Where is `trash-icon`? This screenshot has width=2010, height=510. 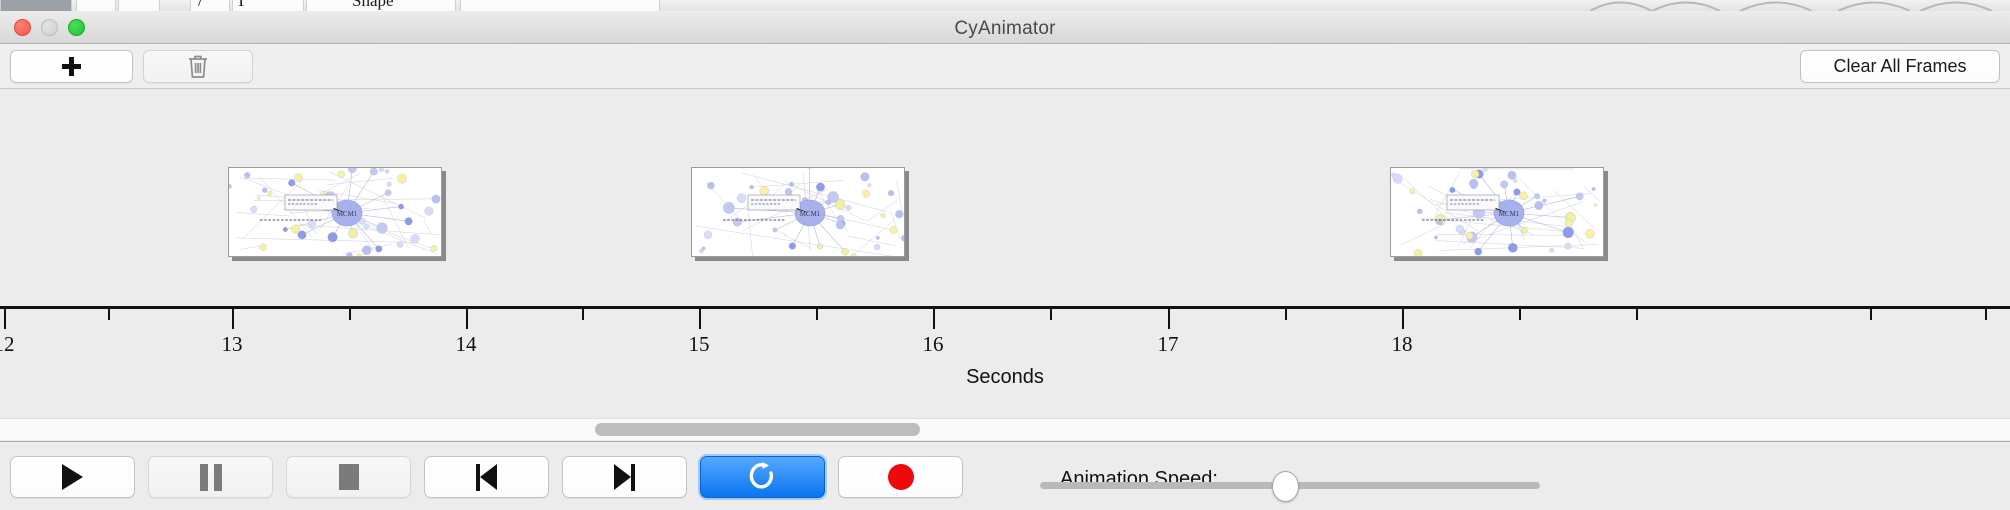
trash-icon is located at coordinates (198, 66).